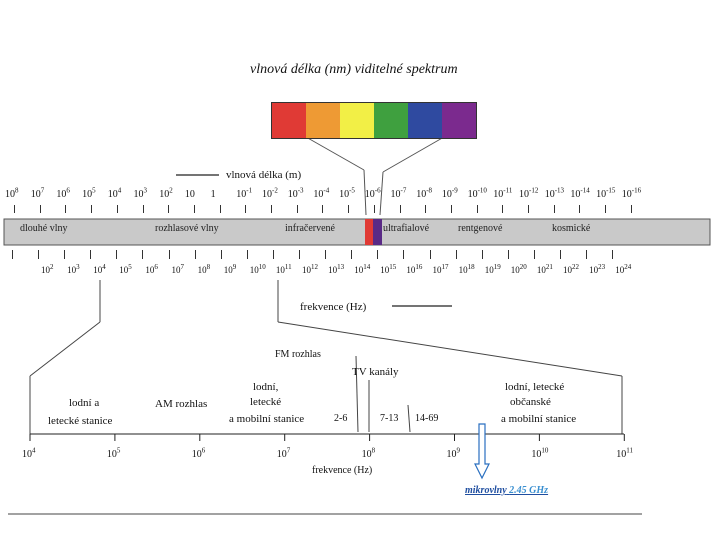 The image size is (720, 540). What do you see at coordinates (354, 69) in the screenshot?
I see `visible-spectrum-title: vlnová délka (nm) viditelné spektrum` at bounding box center [354, 69].